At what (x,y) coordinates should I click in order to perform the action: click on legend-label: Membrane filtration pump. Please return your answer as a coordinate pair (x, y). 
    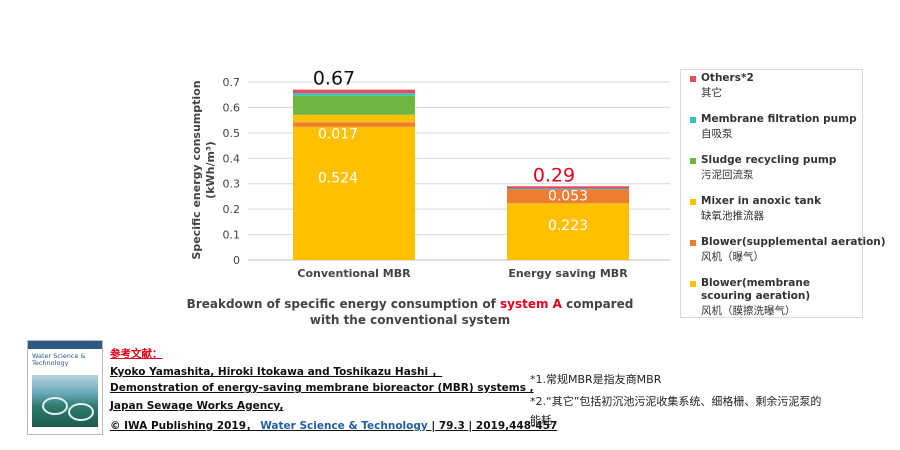
    Looking at the image, I should click on (779, 119).